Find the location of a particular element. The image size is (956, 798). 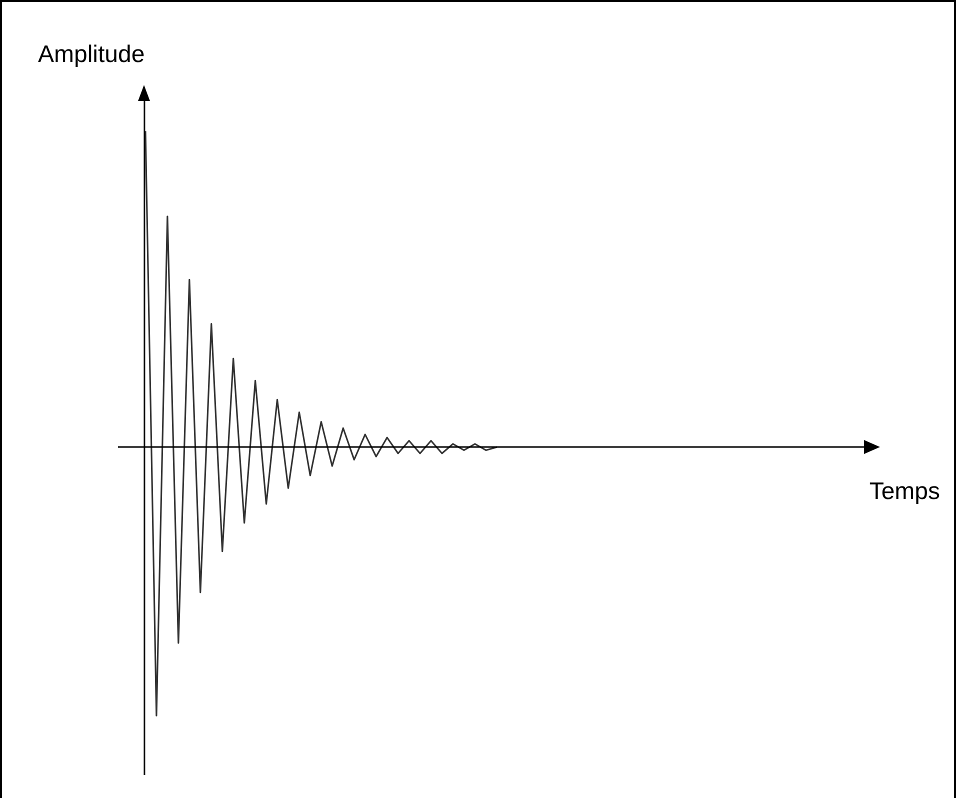

y-axis-title: Amplitude is located at coordinates (91, 54).